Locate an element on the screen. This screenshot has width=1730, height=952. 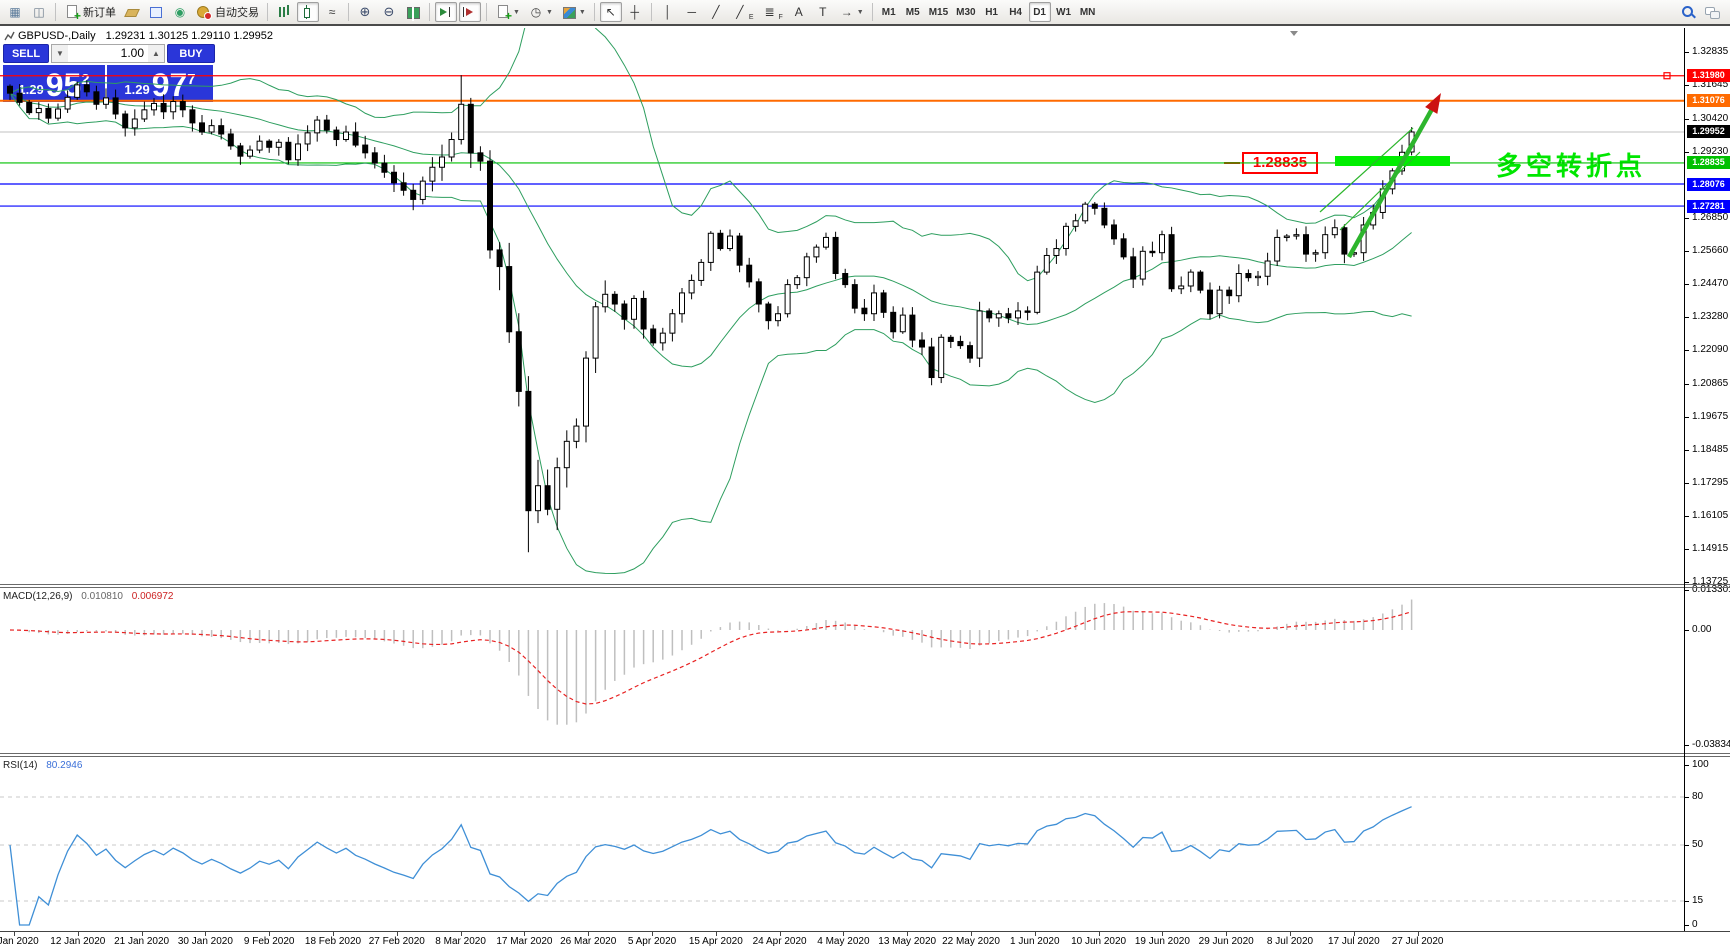
auto-scroll-button is located at coordinates (446, 12).